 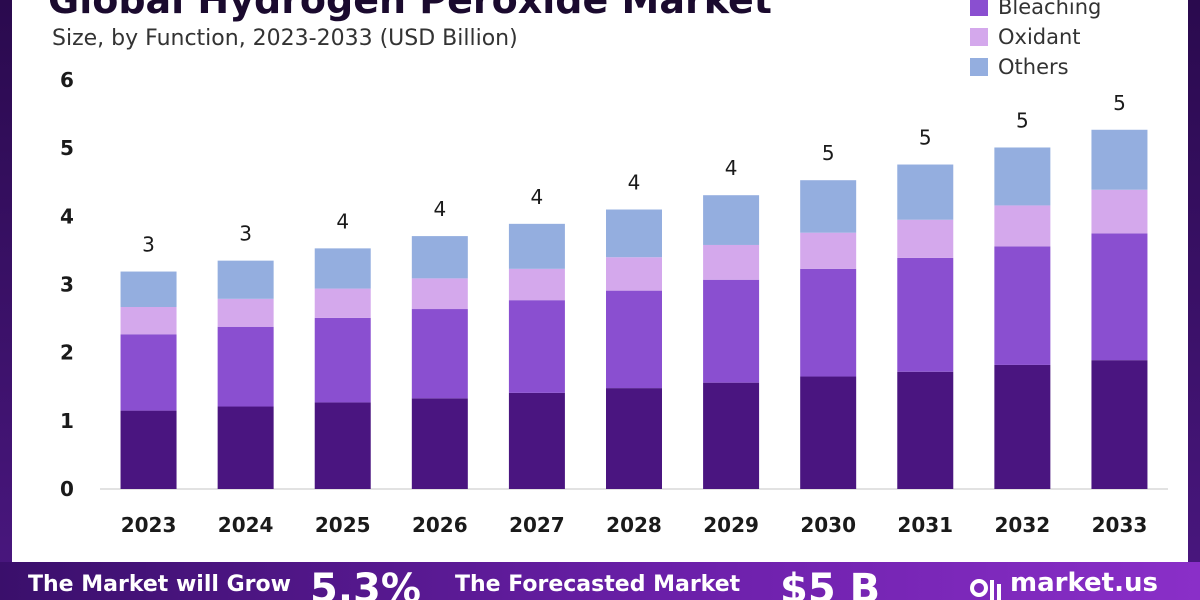 I want to click on bar-2031-oxidant, so click(x=925, y=238).